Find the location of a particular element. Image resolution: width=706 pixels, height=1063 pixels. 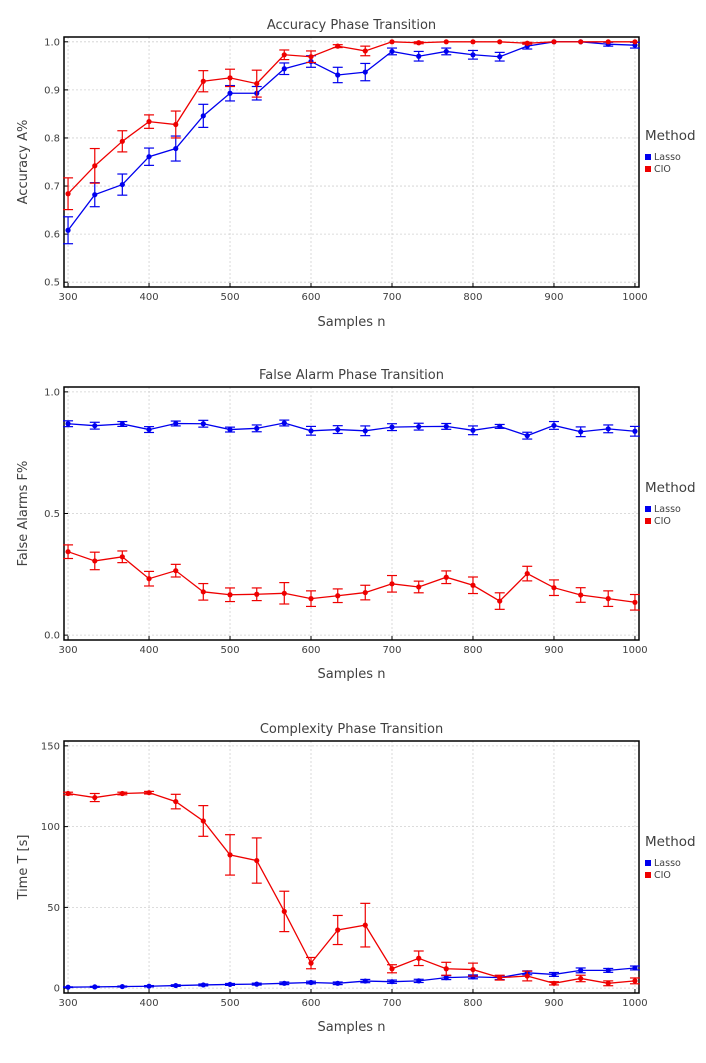

series-cio is located at coordinates (351, 577).